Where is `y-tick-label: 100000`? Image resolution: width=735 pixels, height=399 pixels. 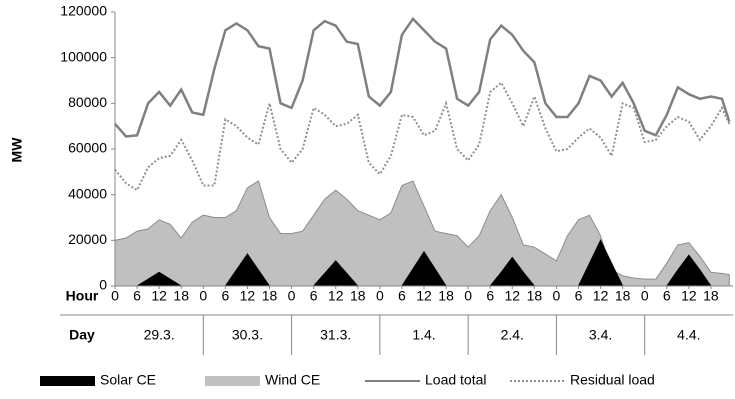 y-tick-label: 100000 is located at coordinates (83, 56).